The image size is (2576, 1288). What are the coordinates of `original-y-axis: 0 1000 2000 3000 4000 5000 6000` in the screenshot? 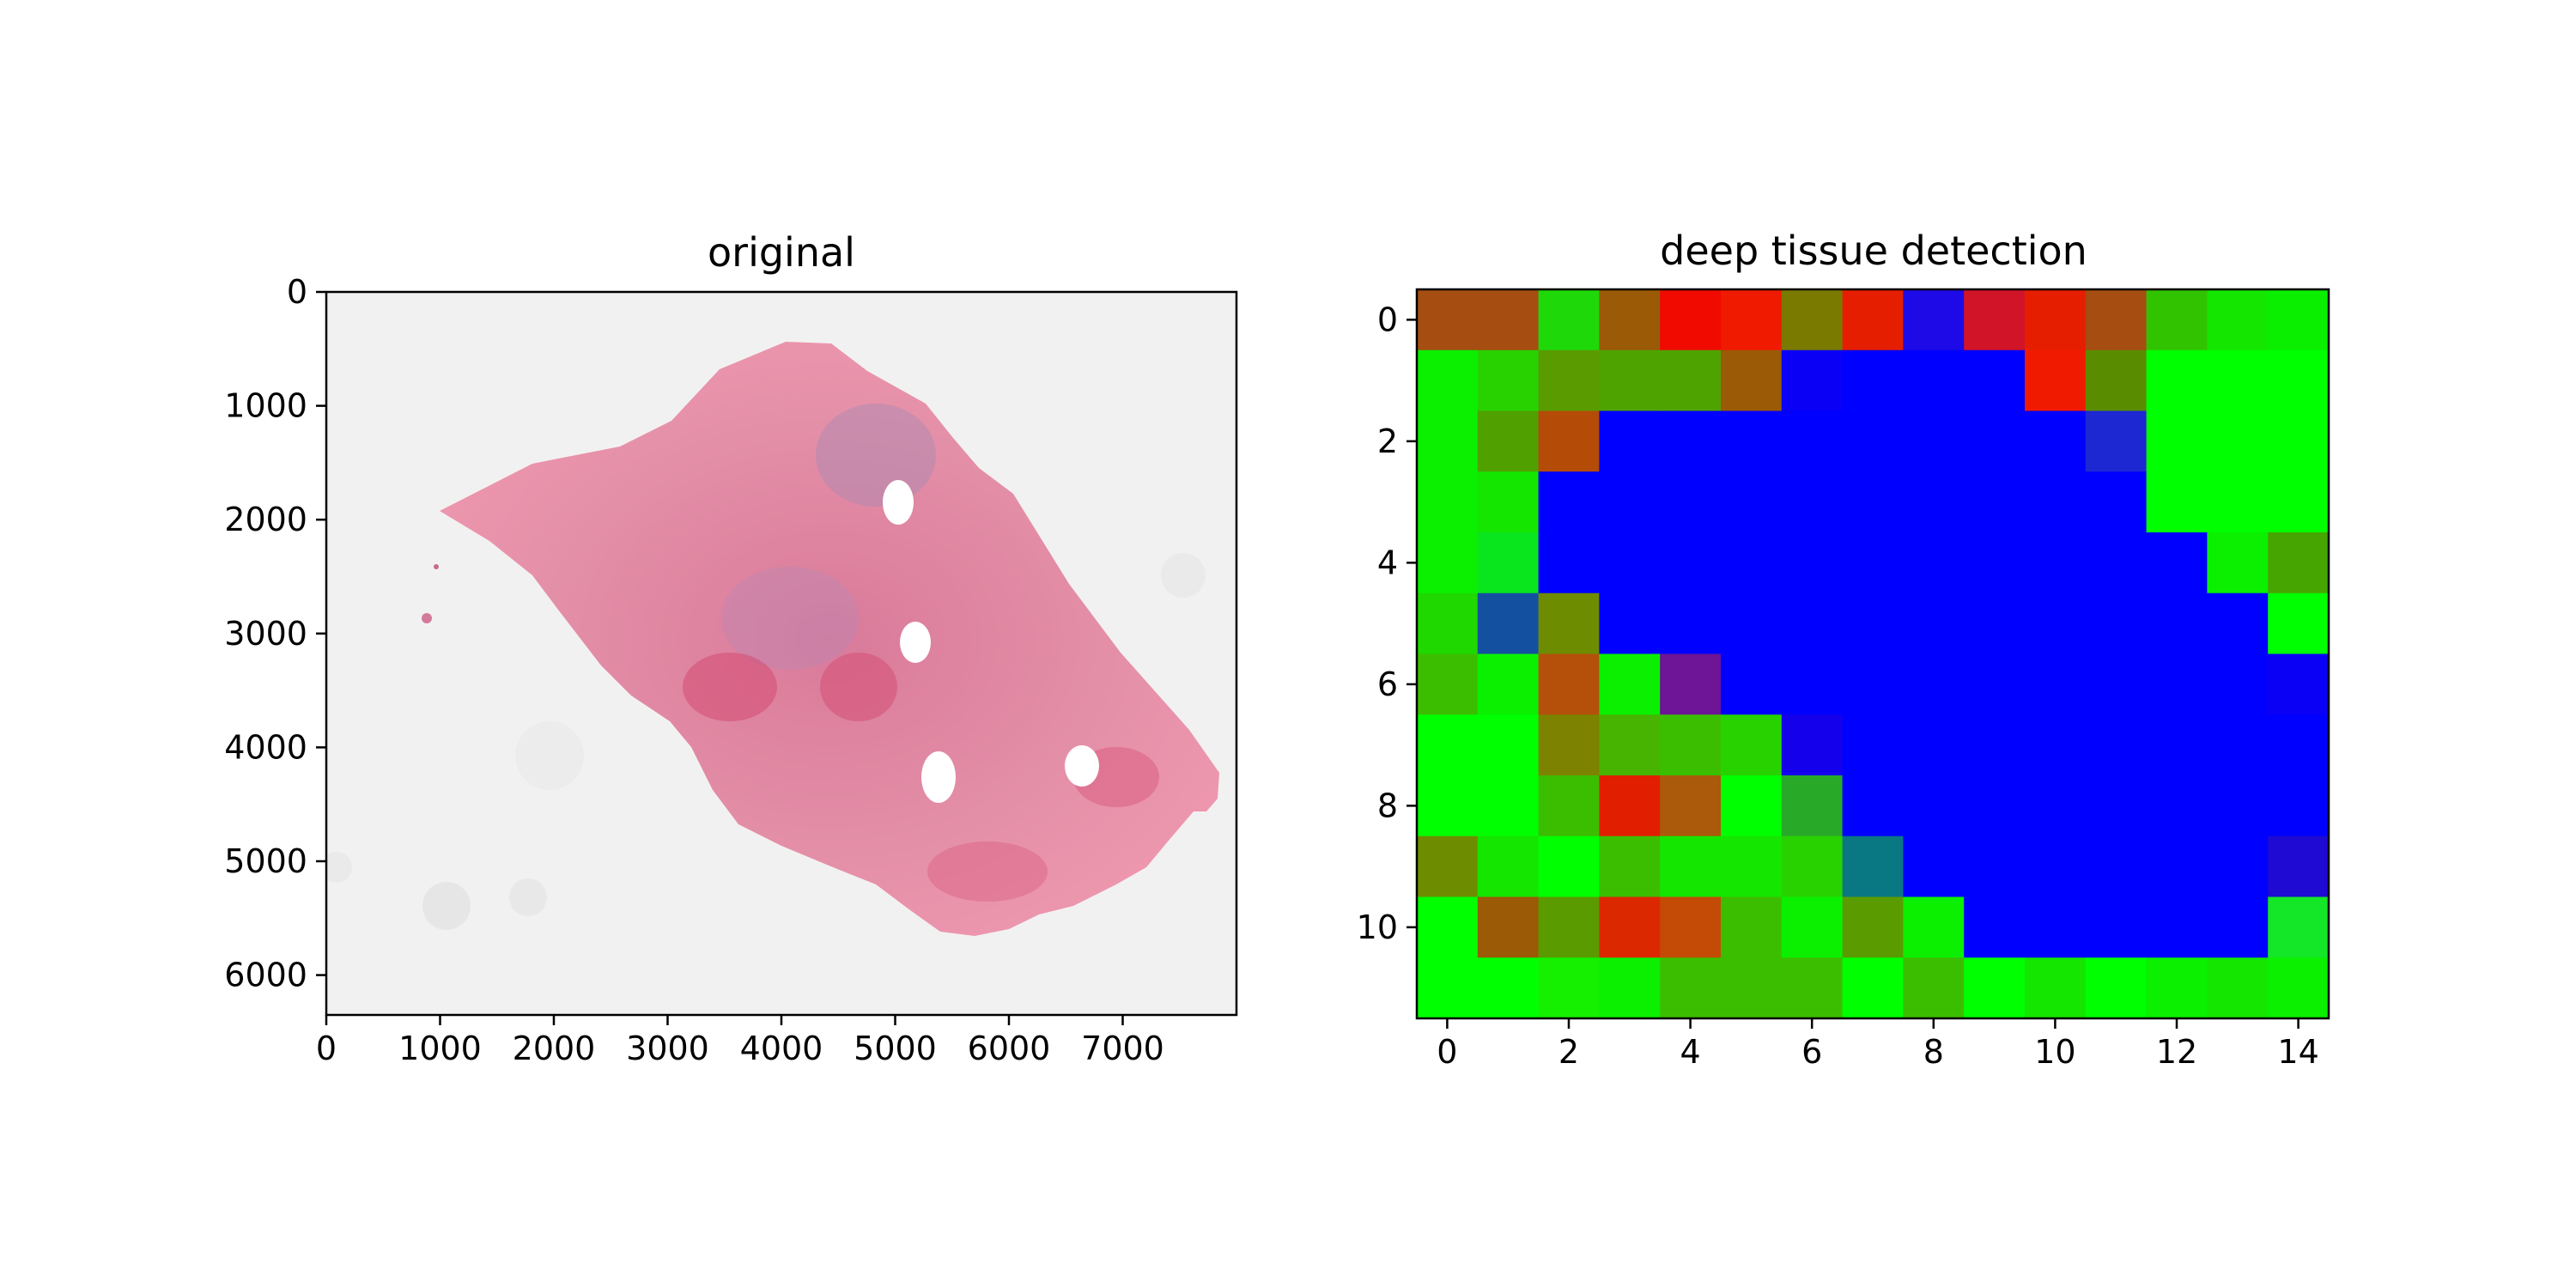 It's located at (275, 633).